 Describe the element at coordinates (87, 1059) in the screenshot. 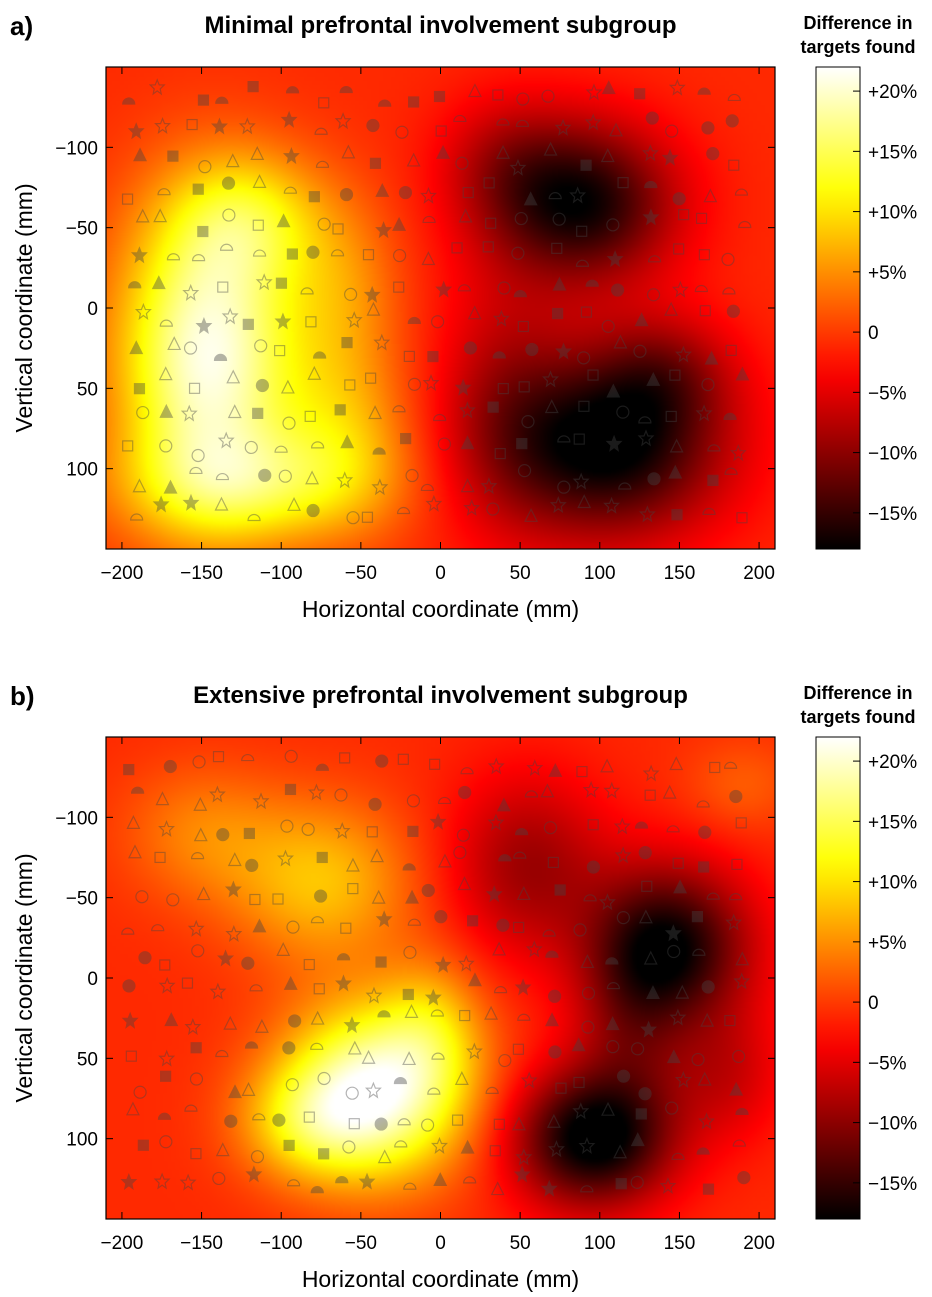

I see `y-tick-label: 50` at that location.